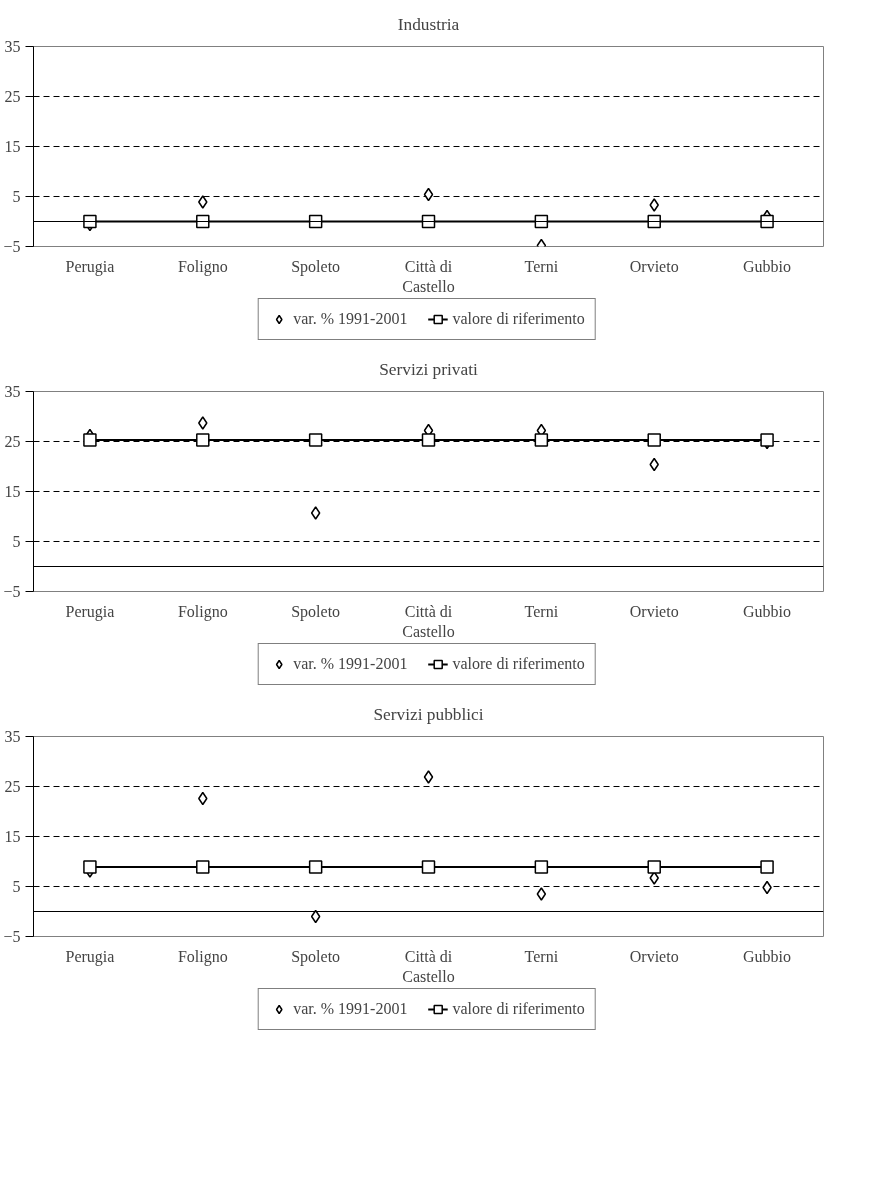 The width and height of the screenshot is (881, 1180). I want to click on chart-title: Industria, so click(428, 24).